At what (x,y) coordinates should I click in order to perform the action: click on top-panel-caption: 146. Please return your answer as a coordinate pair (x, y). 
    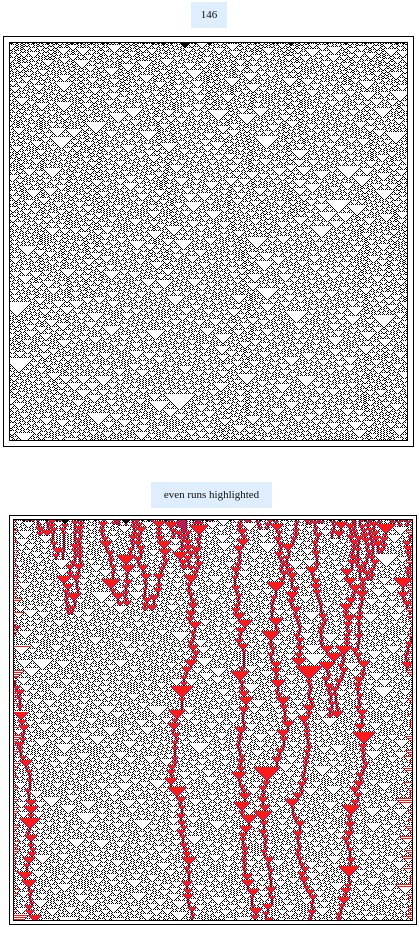
    Looking at the image, I should click on (209, 15).